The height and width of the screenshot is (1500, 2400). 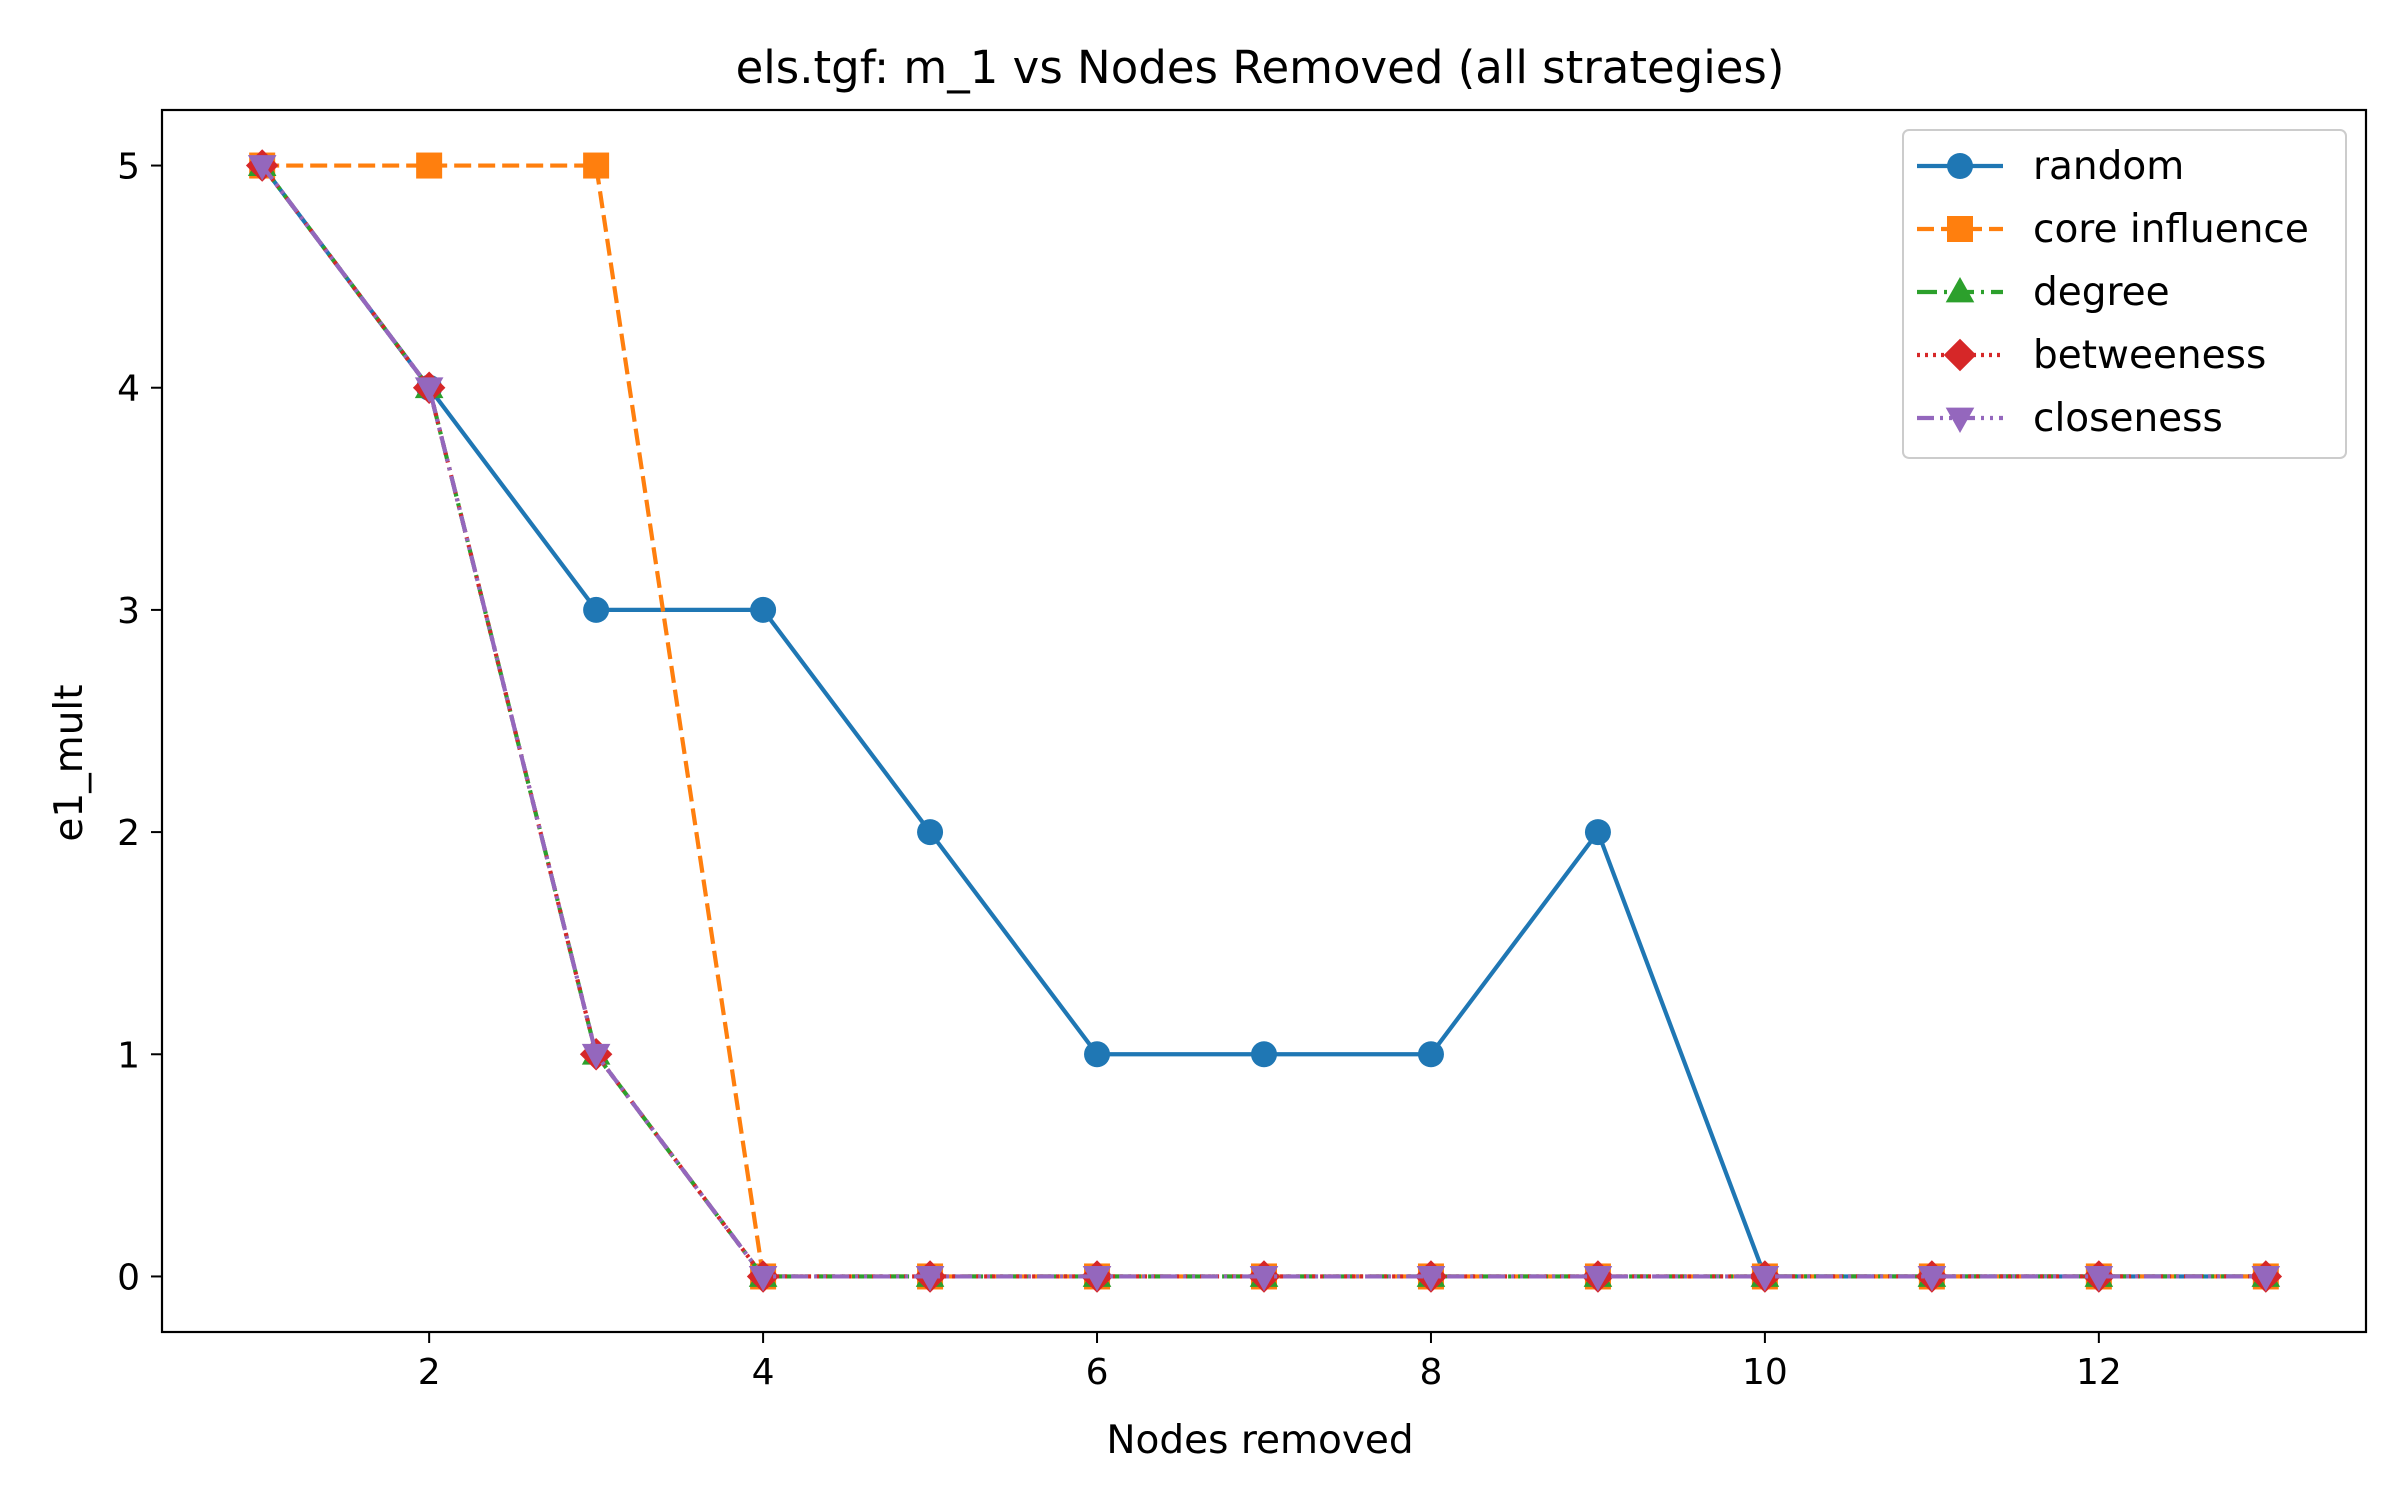 What do you see at coordinates (1259, 1440) in the screenshot?
I see `x-axis-title: Nodes removed` at bounding box center [1259, 1440].